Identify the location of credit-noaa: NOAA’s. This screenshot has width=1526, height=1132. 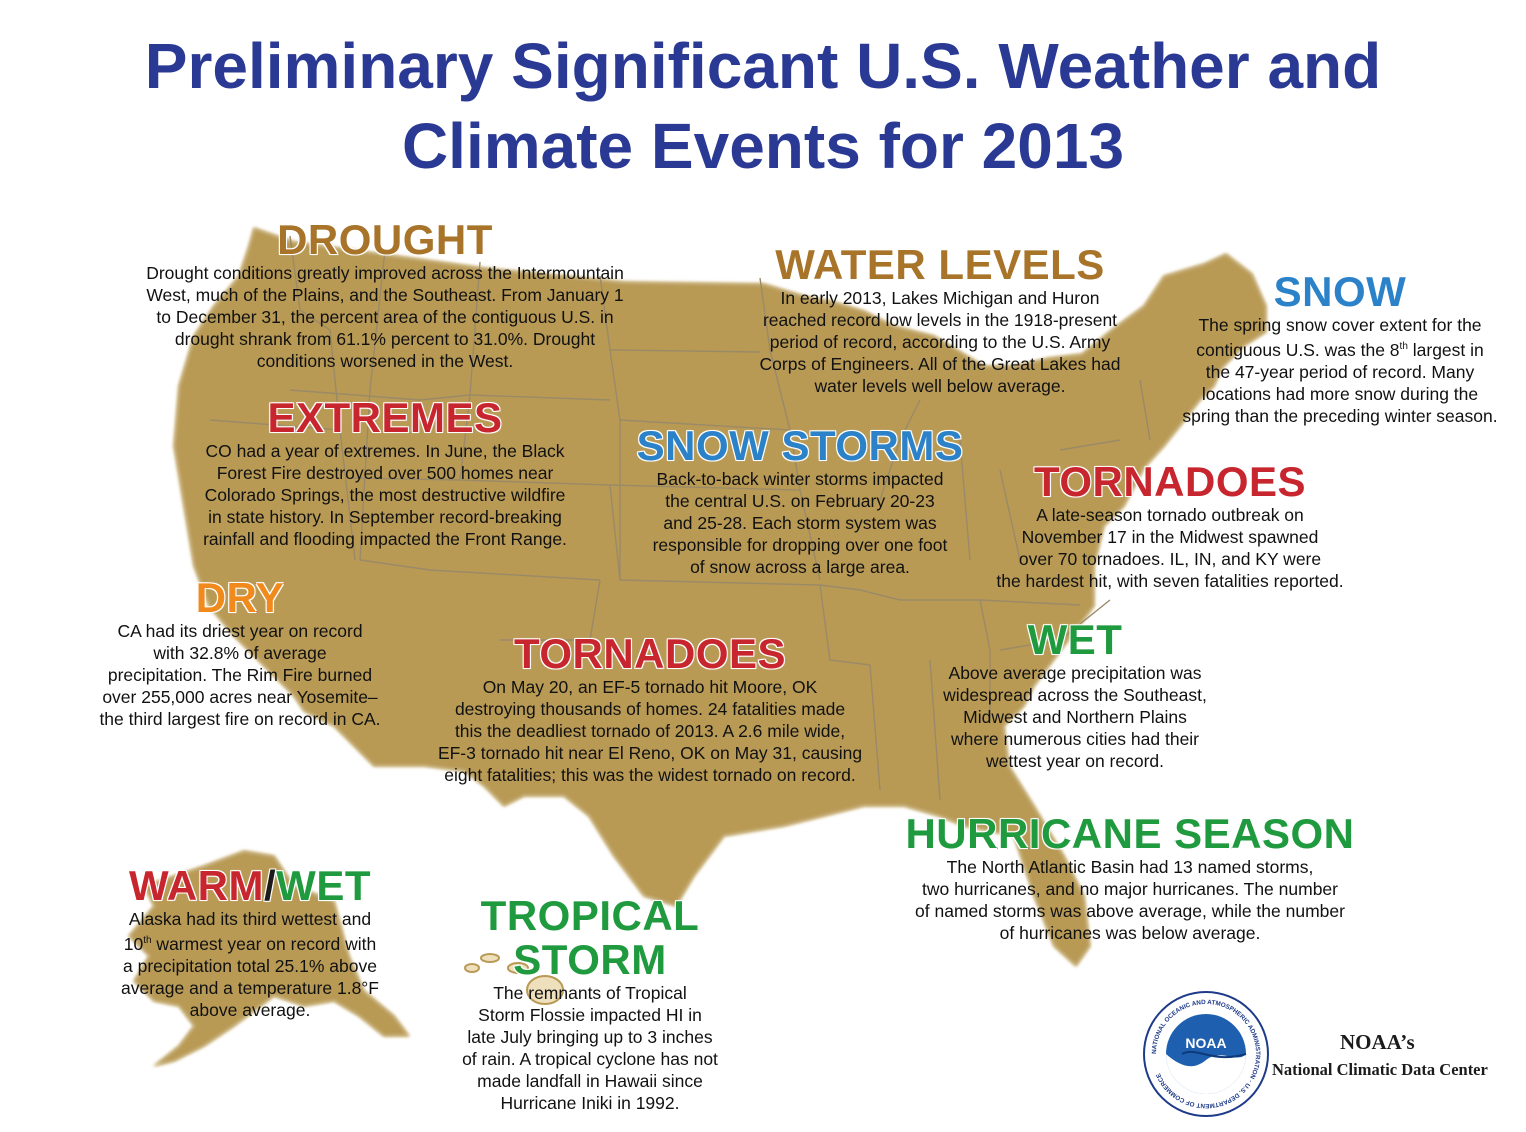
(1377, 1042).